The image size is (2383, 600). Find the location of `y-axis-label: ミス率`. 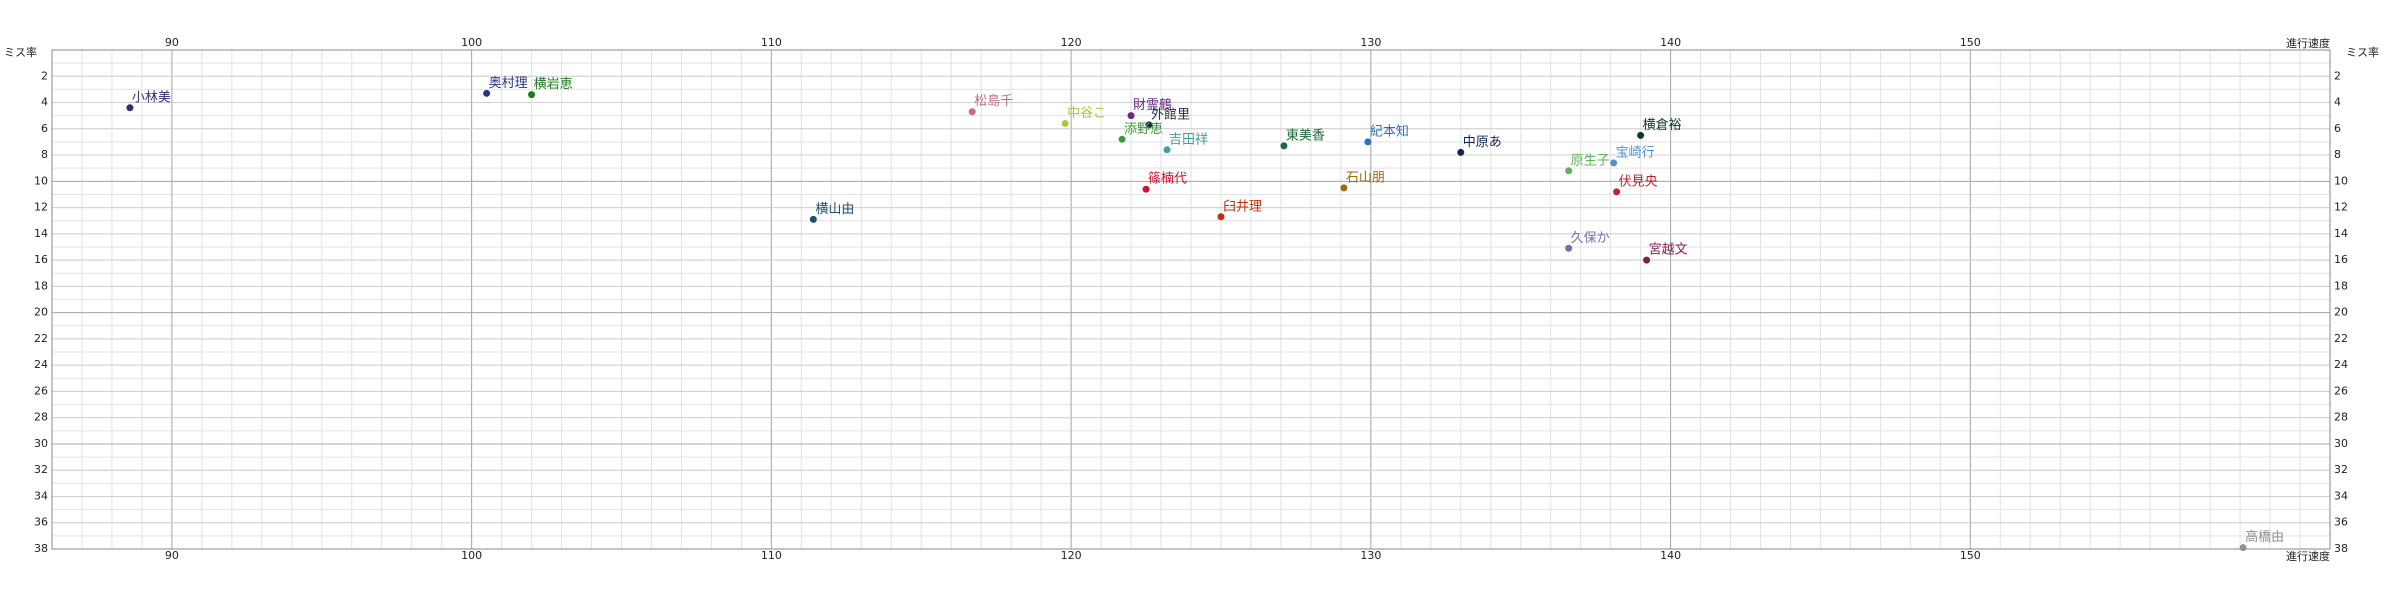

y-axis-label: ミス率 is located at coordinates (20, 52).